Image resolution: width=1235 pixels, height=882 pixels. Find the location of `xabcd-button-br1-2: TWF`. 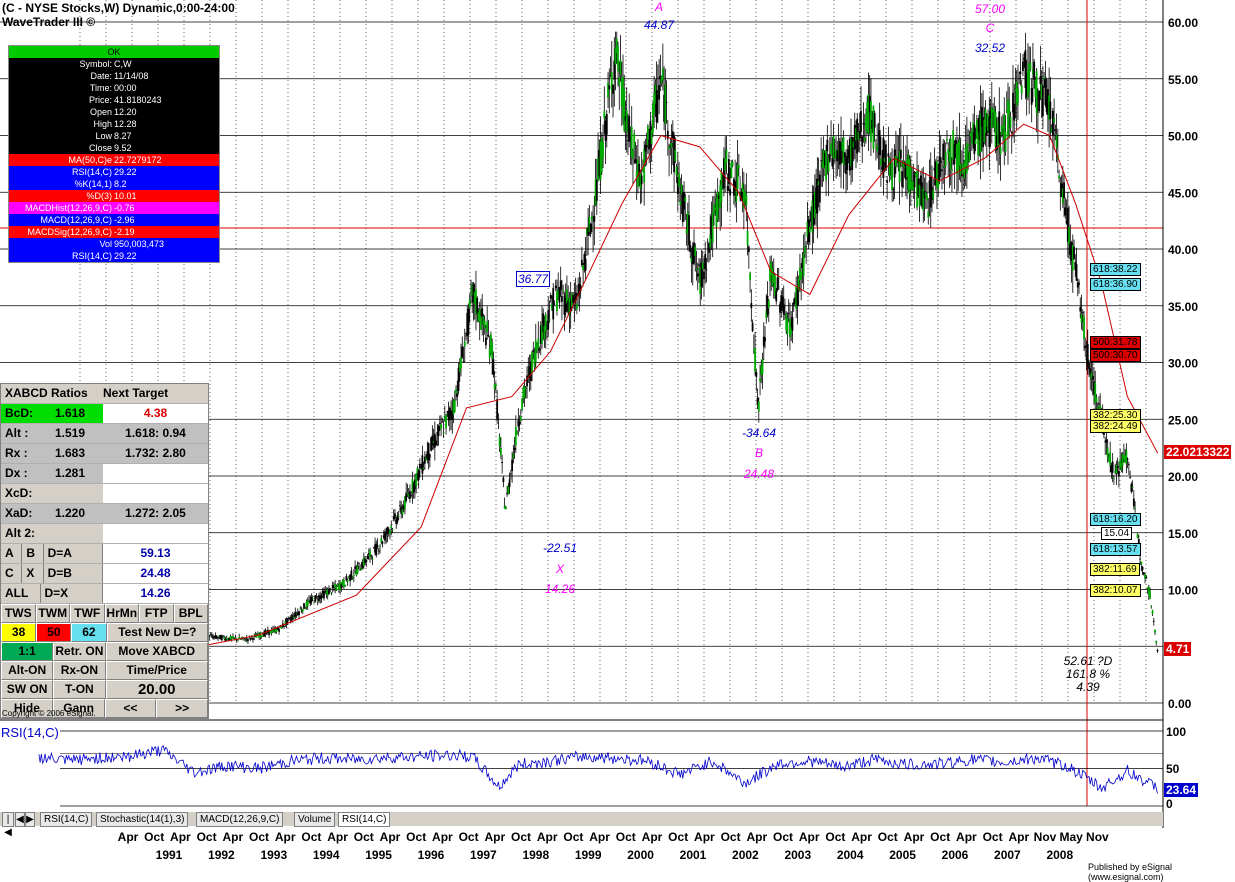

xabcd-button-br1-2: TWF is located at coordinates (87, 613).